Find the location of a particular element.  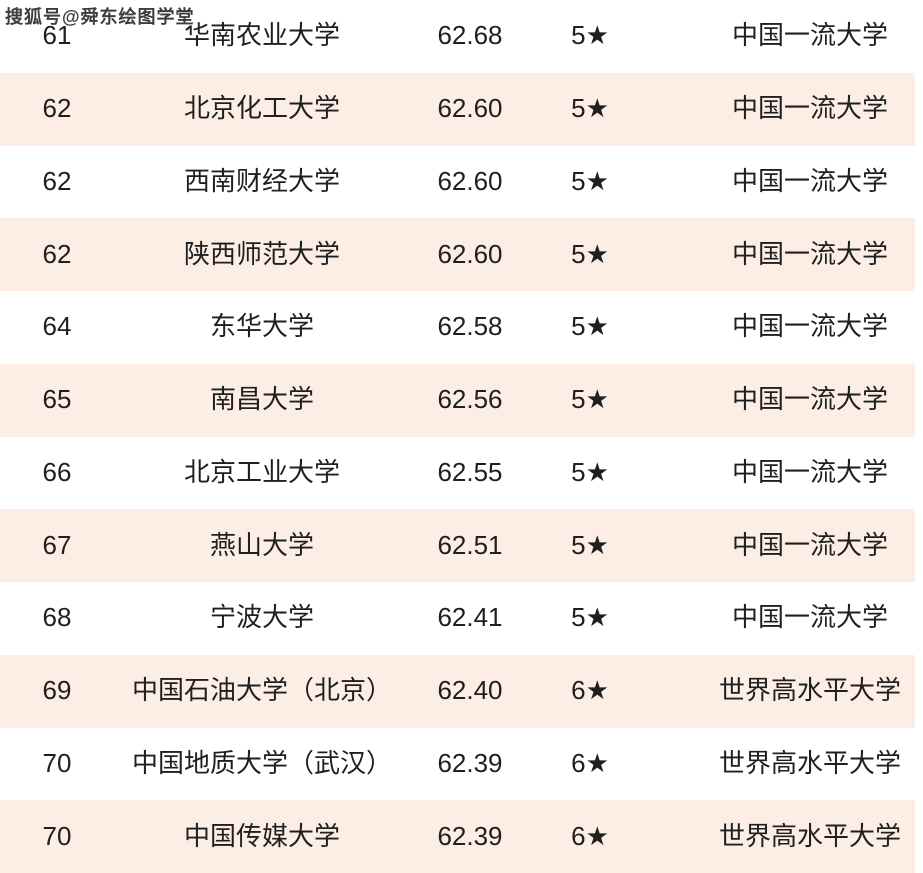

table-row: 65 南昌大学 62.56 5★ 中国一流大学 is located at coordinates (457, 400).